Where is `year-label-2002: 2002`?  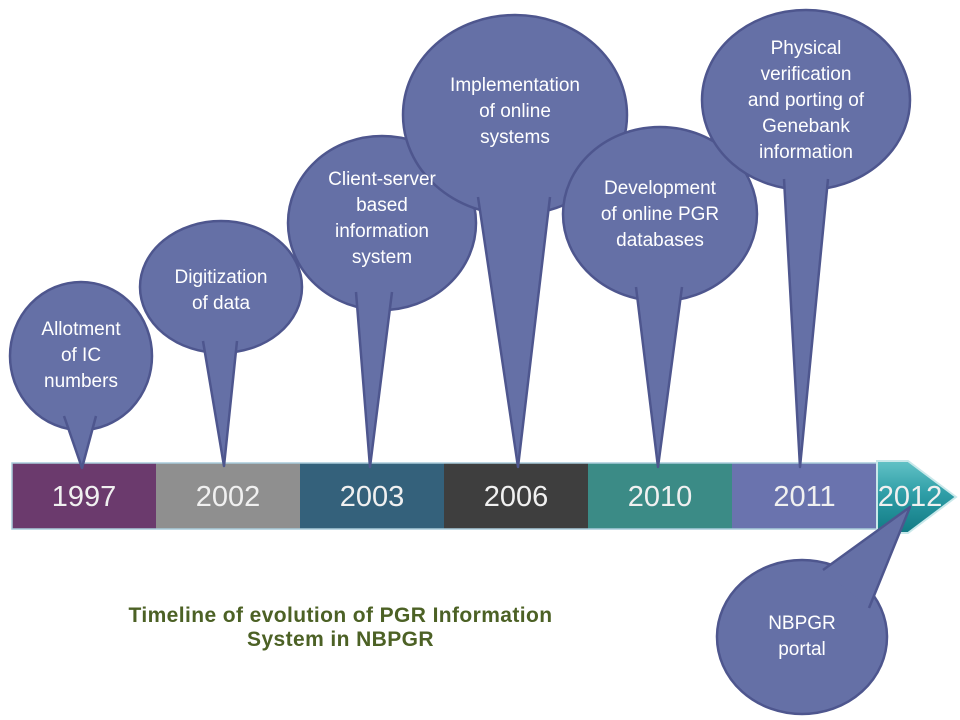
year-label-2002: 2002 is located at coordinates (228, 496).